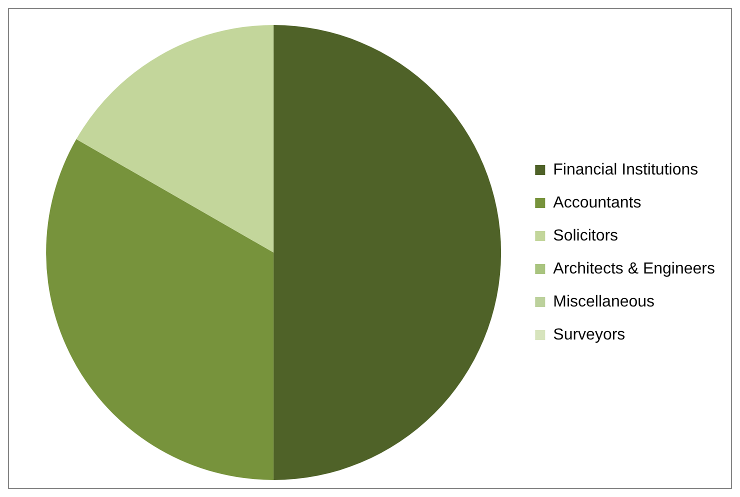  What do you see at coordinates (634, 269) in the screenshot?
I see `legend-label: Architects & Engineers` at bounding box center [634, 269].